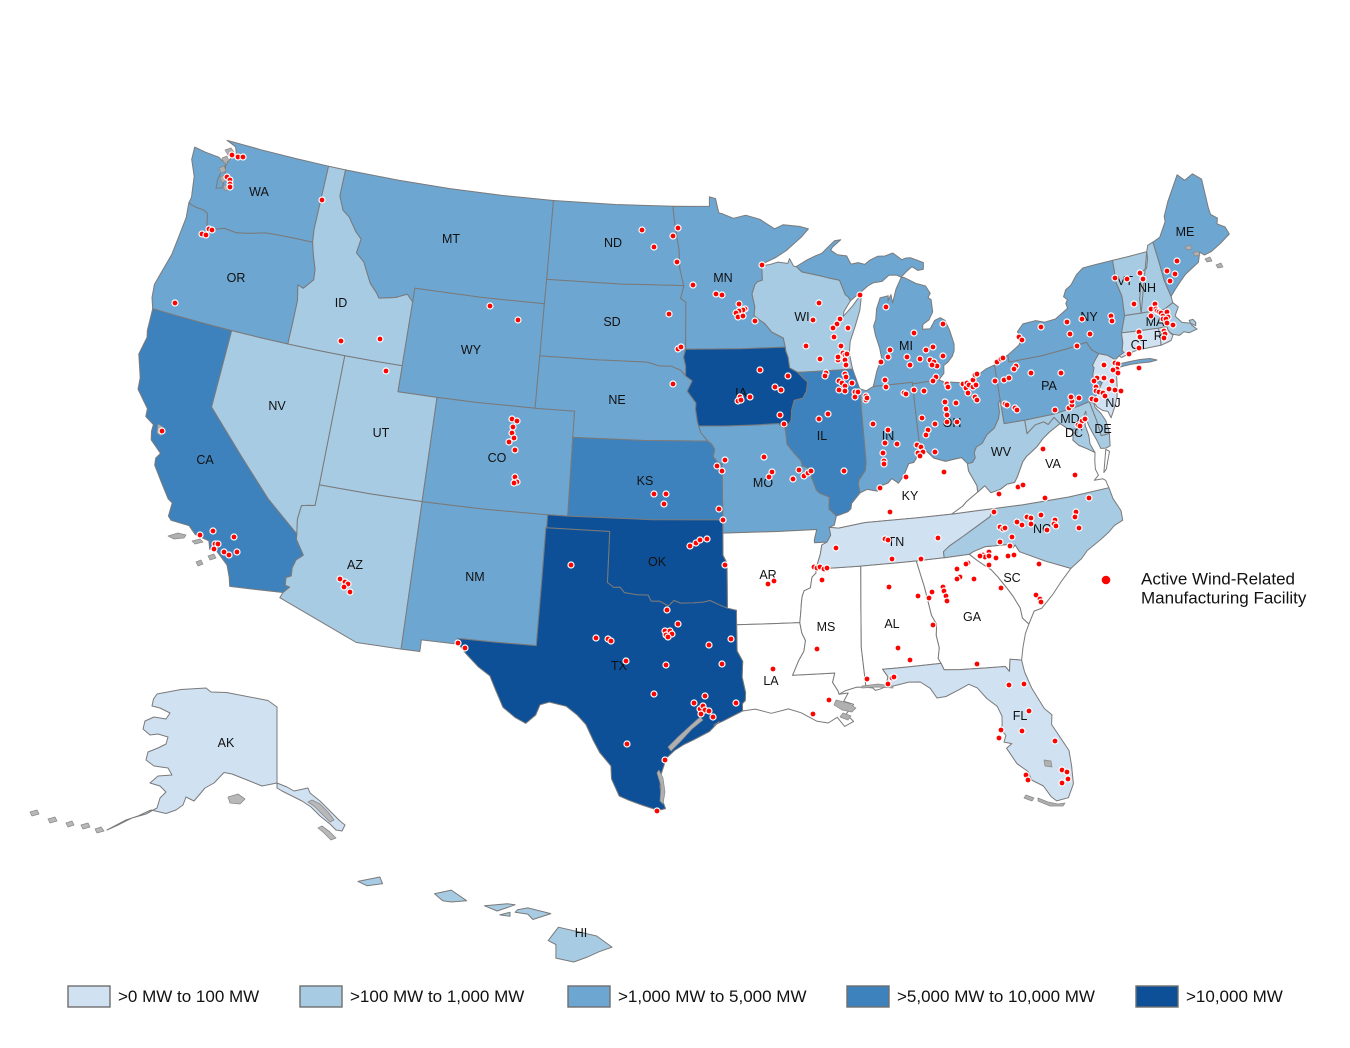 The height and width of the screenshot is (1048, 1350). Describe the element at coordinates (1001, 452) in the screenshot. I see `svg-text: WV` at that location.